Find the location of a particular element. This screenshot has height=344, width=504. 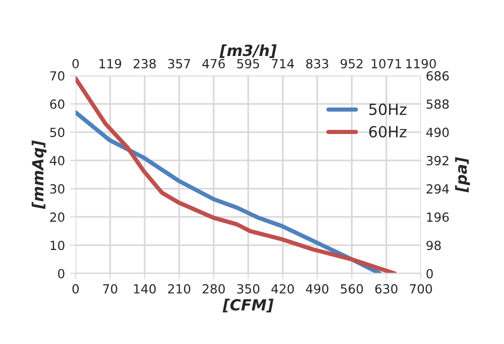

x2-tick-label: 952 is located at coordinates (351, 63).